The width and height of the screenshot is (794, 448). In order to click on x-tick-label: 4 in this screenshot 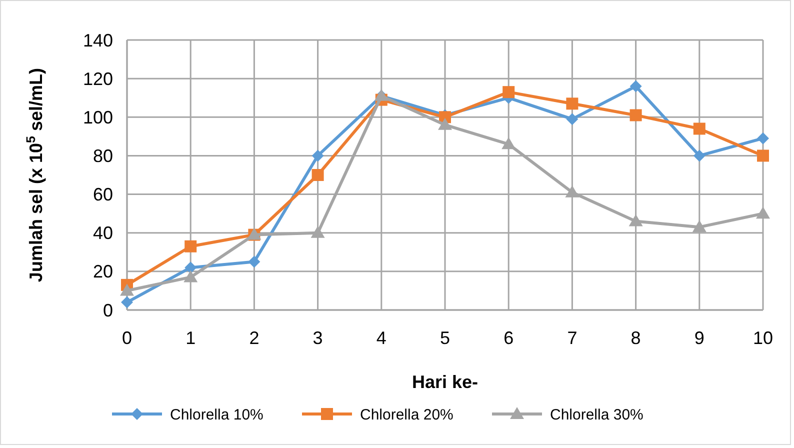, I will do `click(381, 338)`.